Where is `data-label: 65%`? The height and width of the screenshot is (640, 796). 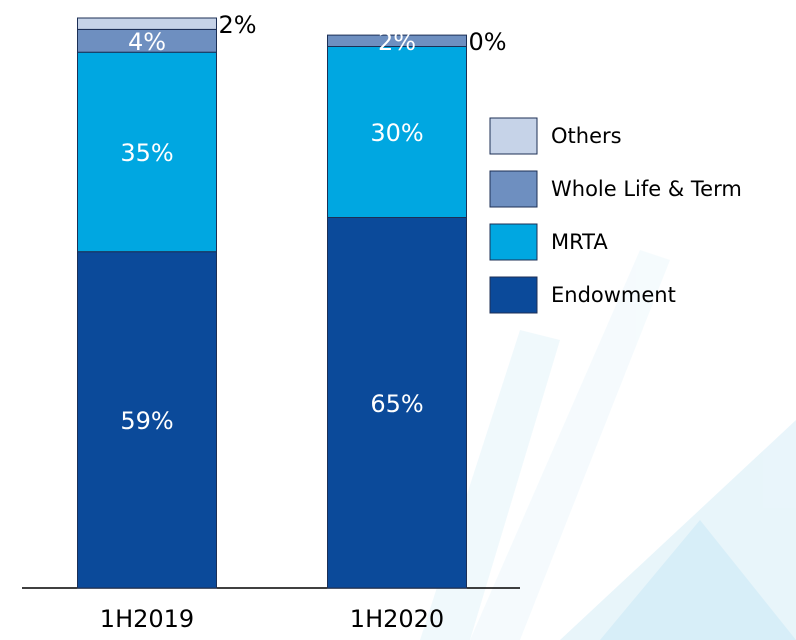 data-label: 65% is located at coordinates (396, 404).